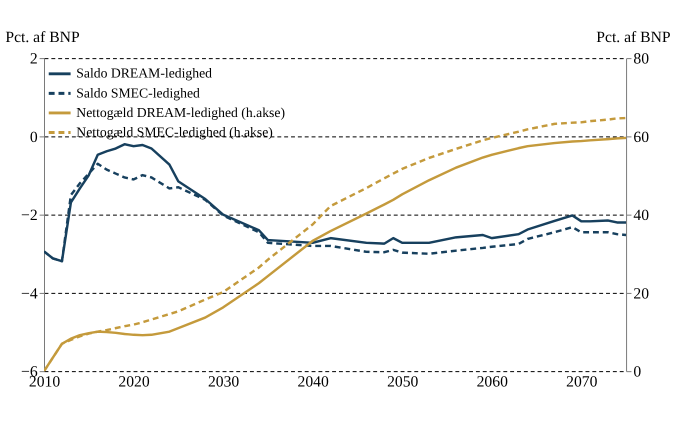 This screenshot has height=423, width=675. What do you see at coordinates (492, 381) in the screenshot?
I see `x-tick-label: 2060` at bounding box center [492, 381].